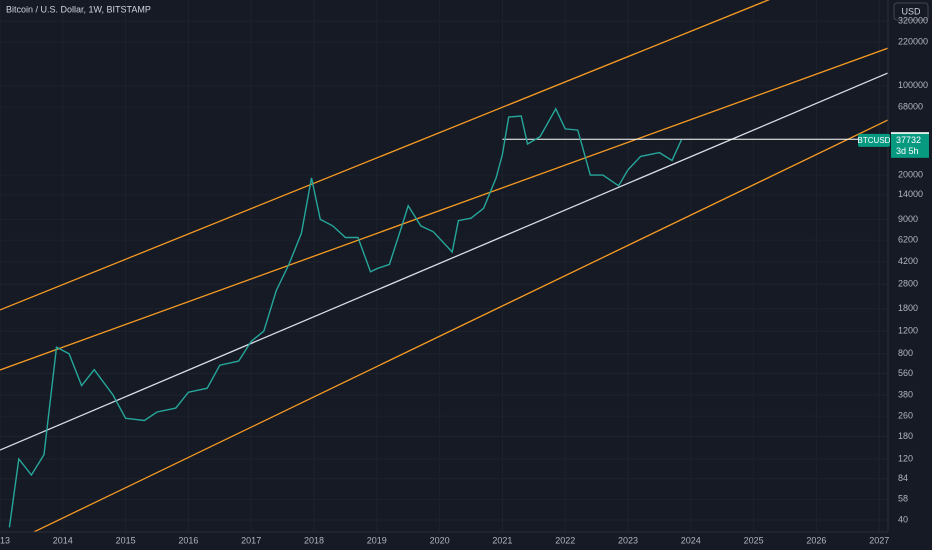 Image resolution: width=932 pixels, height=550 pixels. What do you see at coordinates (565, 540) in the screenshot?
I see `x-tick-label: 2022` at bounding box center [565, 540].